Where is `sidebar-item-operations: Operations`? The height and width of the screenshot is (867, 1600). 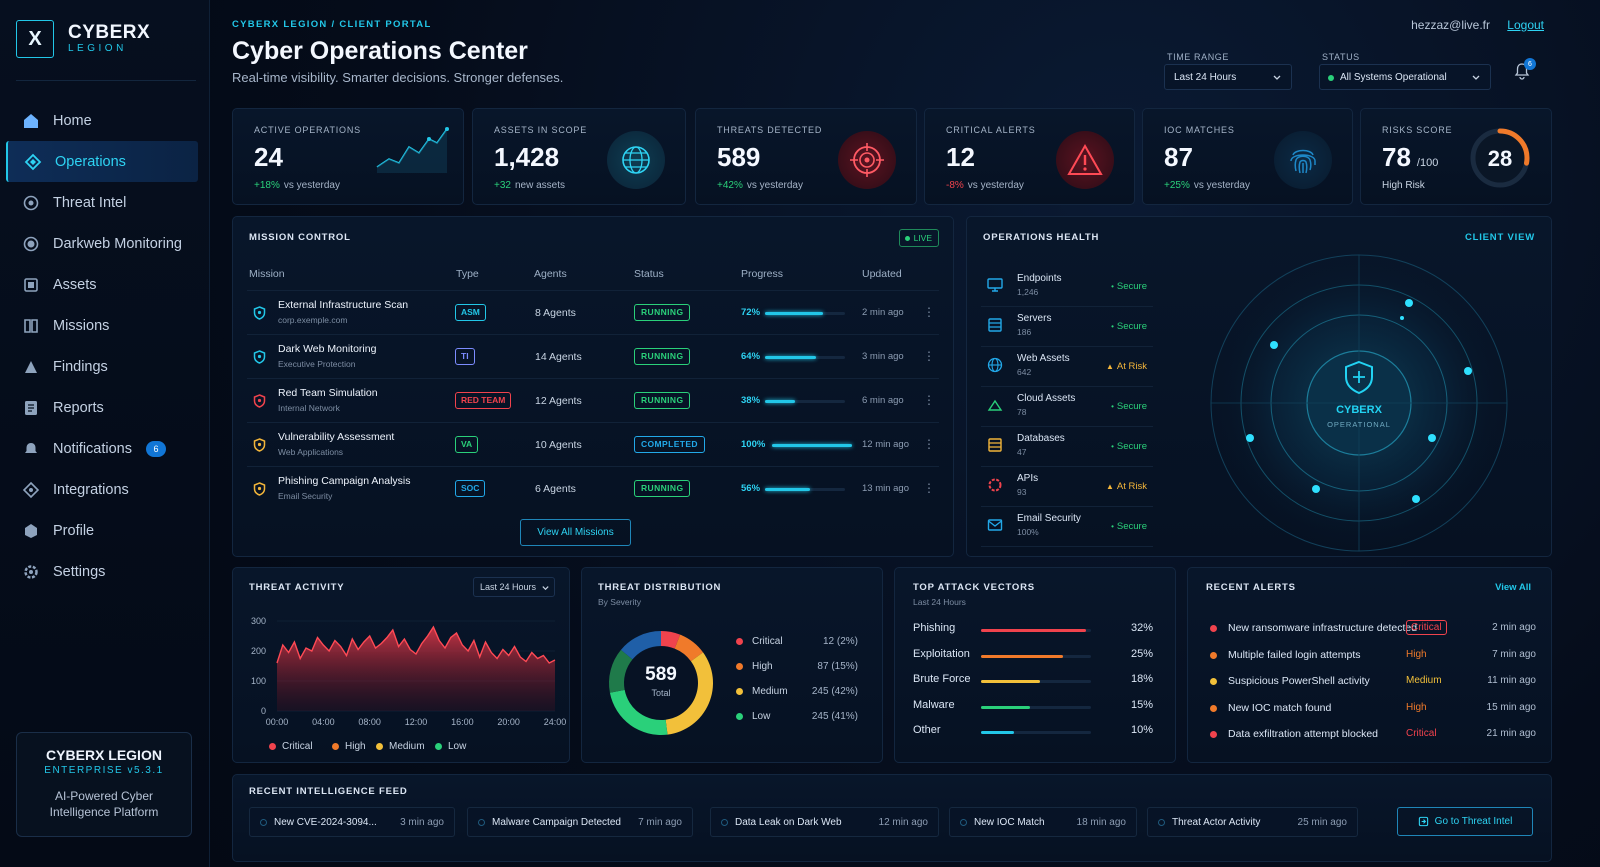 sidebar-item-operations: Operations is located at coordinates (102, 161).